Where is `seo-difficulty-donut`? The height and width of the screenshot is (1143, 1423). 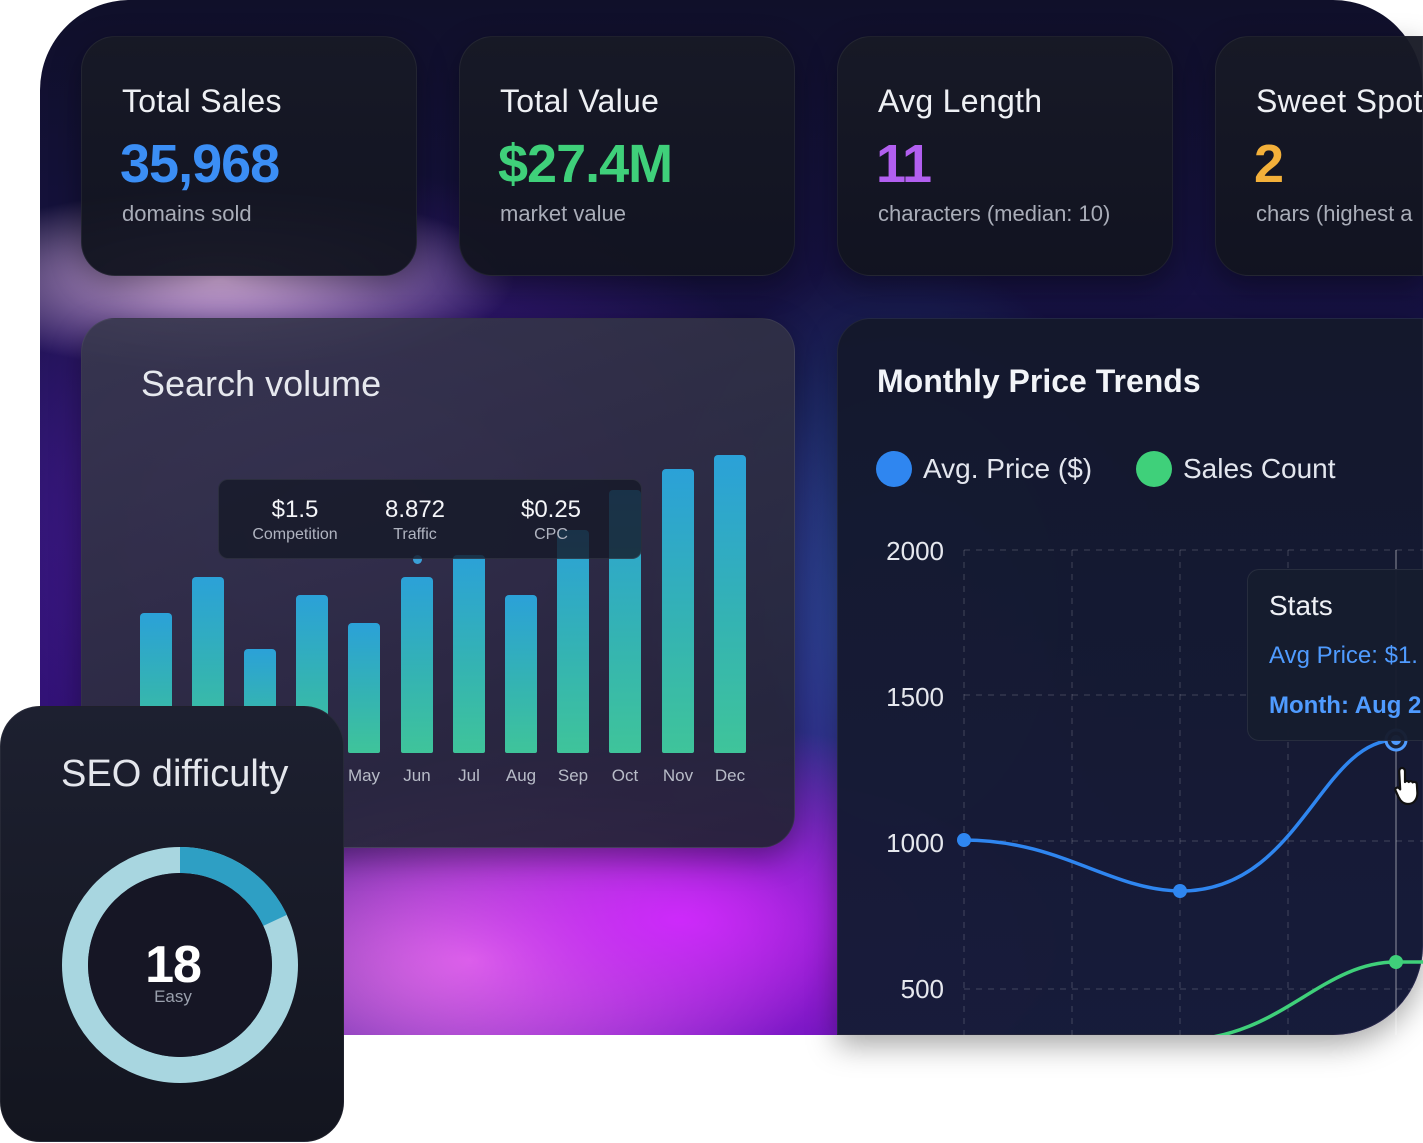
seo-difficulty-donut is located at coordinates (180, 965).